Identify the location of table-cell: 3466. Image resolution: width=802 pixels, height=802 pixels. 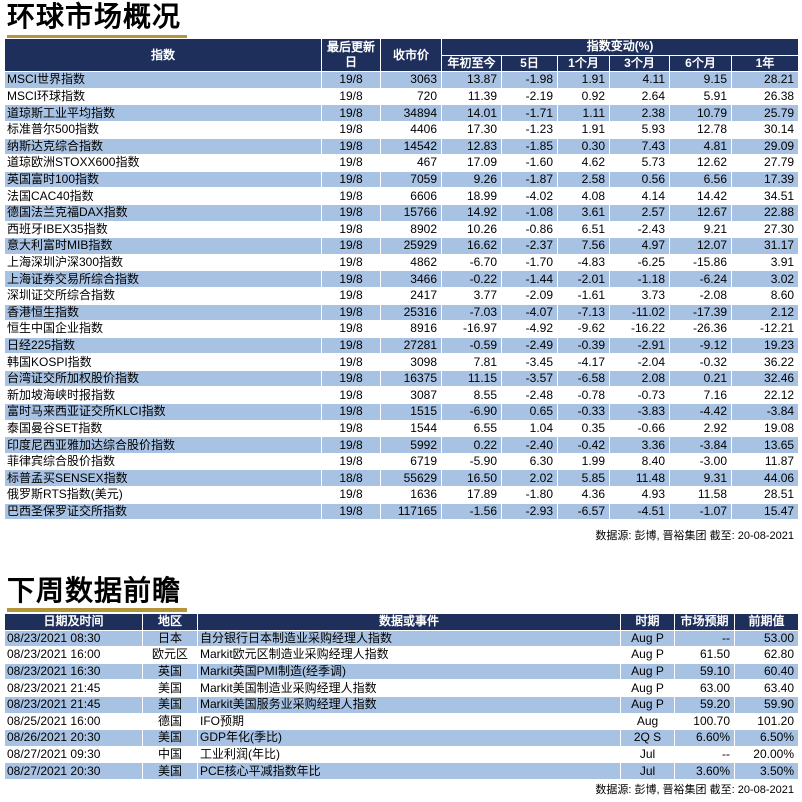
(411, 279).